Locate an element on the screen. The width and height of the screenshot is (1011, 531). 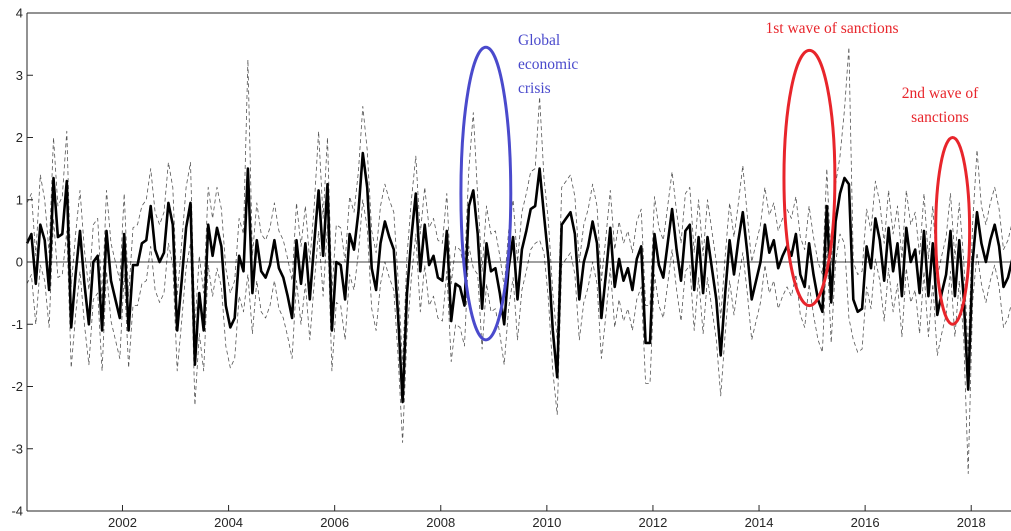
y-tick-label: -2 is located at coordinates (17, 386).